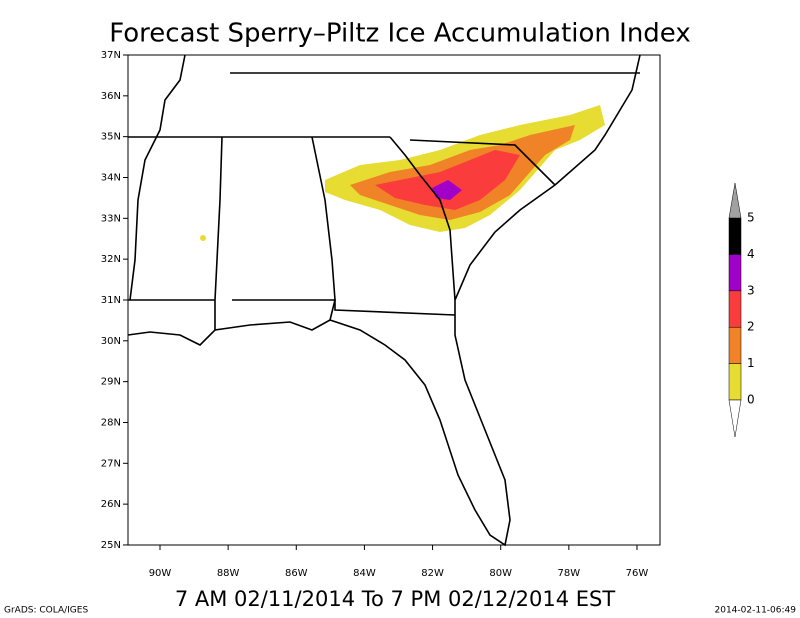 The width and height of the screenshot is (800, 618). What do you see at coordinates (111, 504) in the screenshot?
I see `lat-label: 26N` at bounding box center [111, 504].